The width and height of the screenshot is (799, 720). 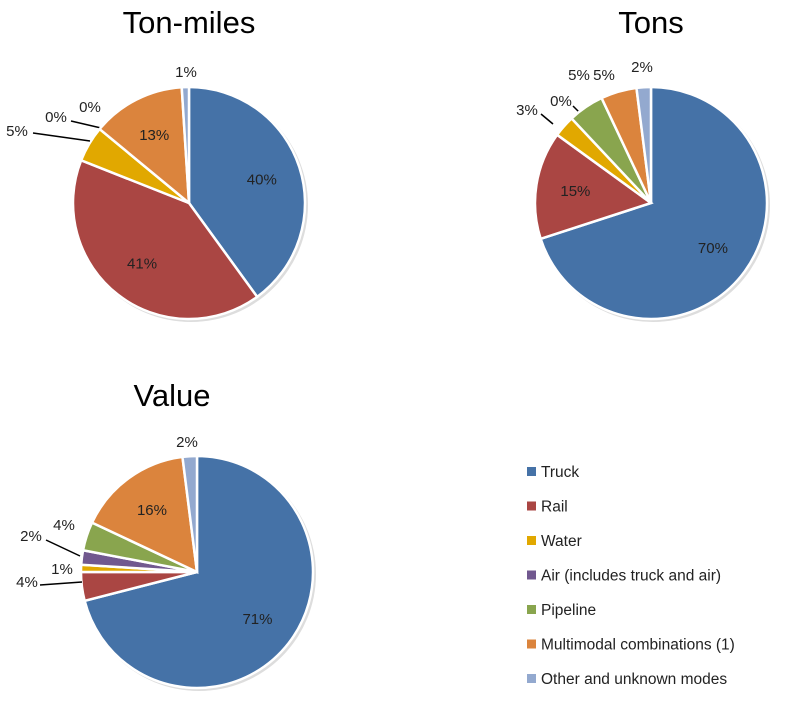 I want to click on data-label: 70%, so click(x=713, y=248).